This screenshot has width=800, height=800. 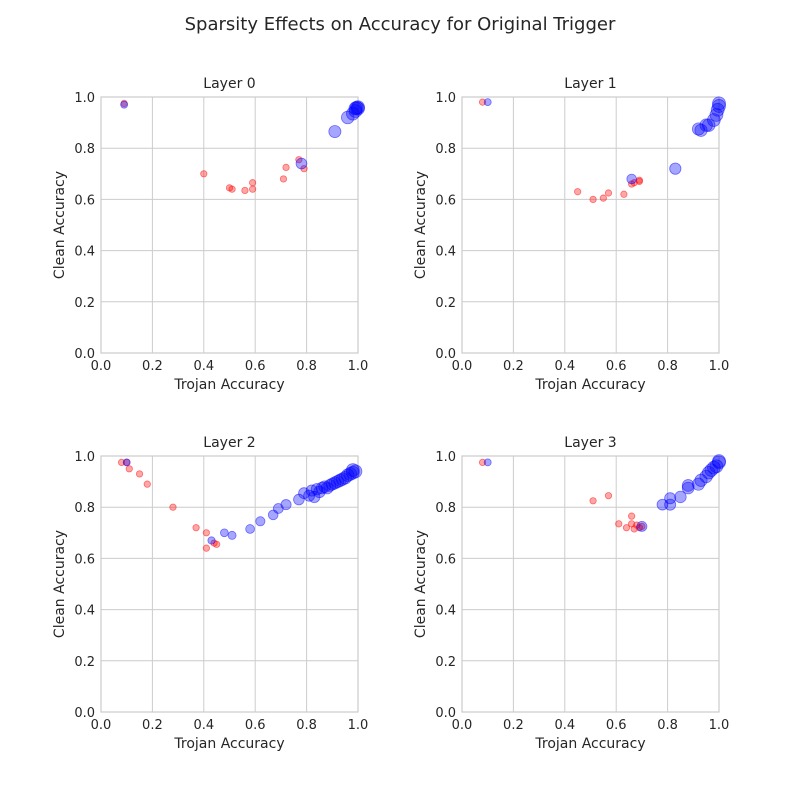 What do you see at coordinates (229, 84) in the screenshot?
I see `subplot-title: Layer 0` at bounding box center [229, 84].